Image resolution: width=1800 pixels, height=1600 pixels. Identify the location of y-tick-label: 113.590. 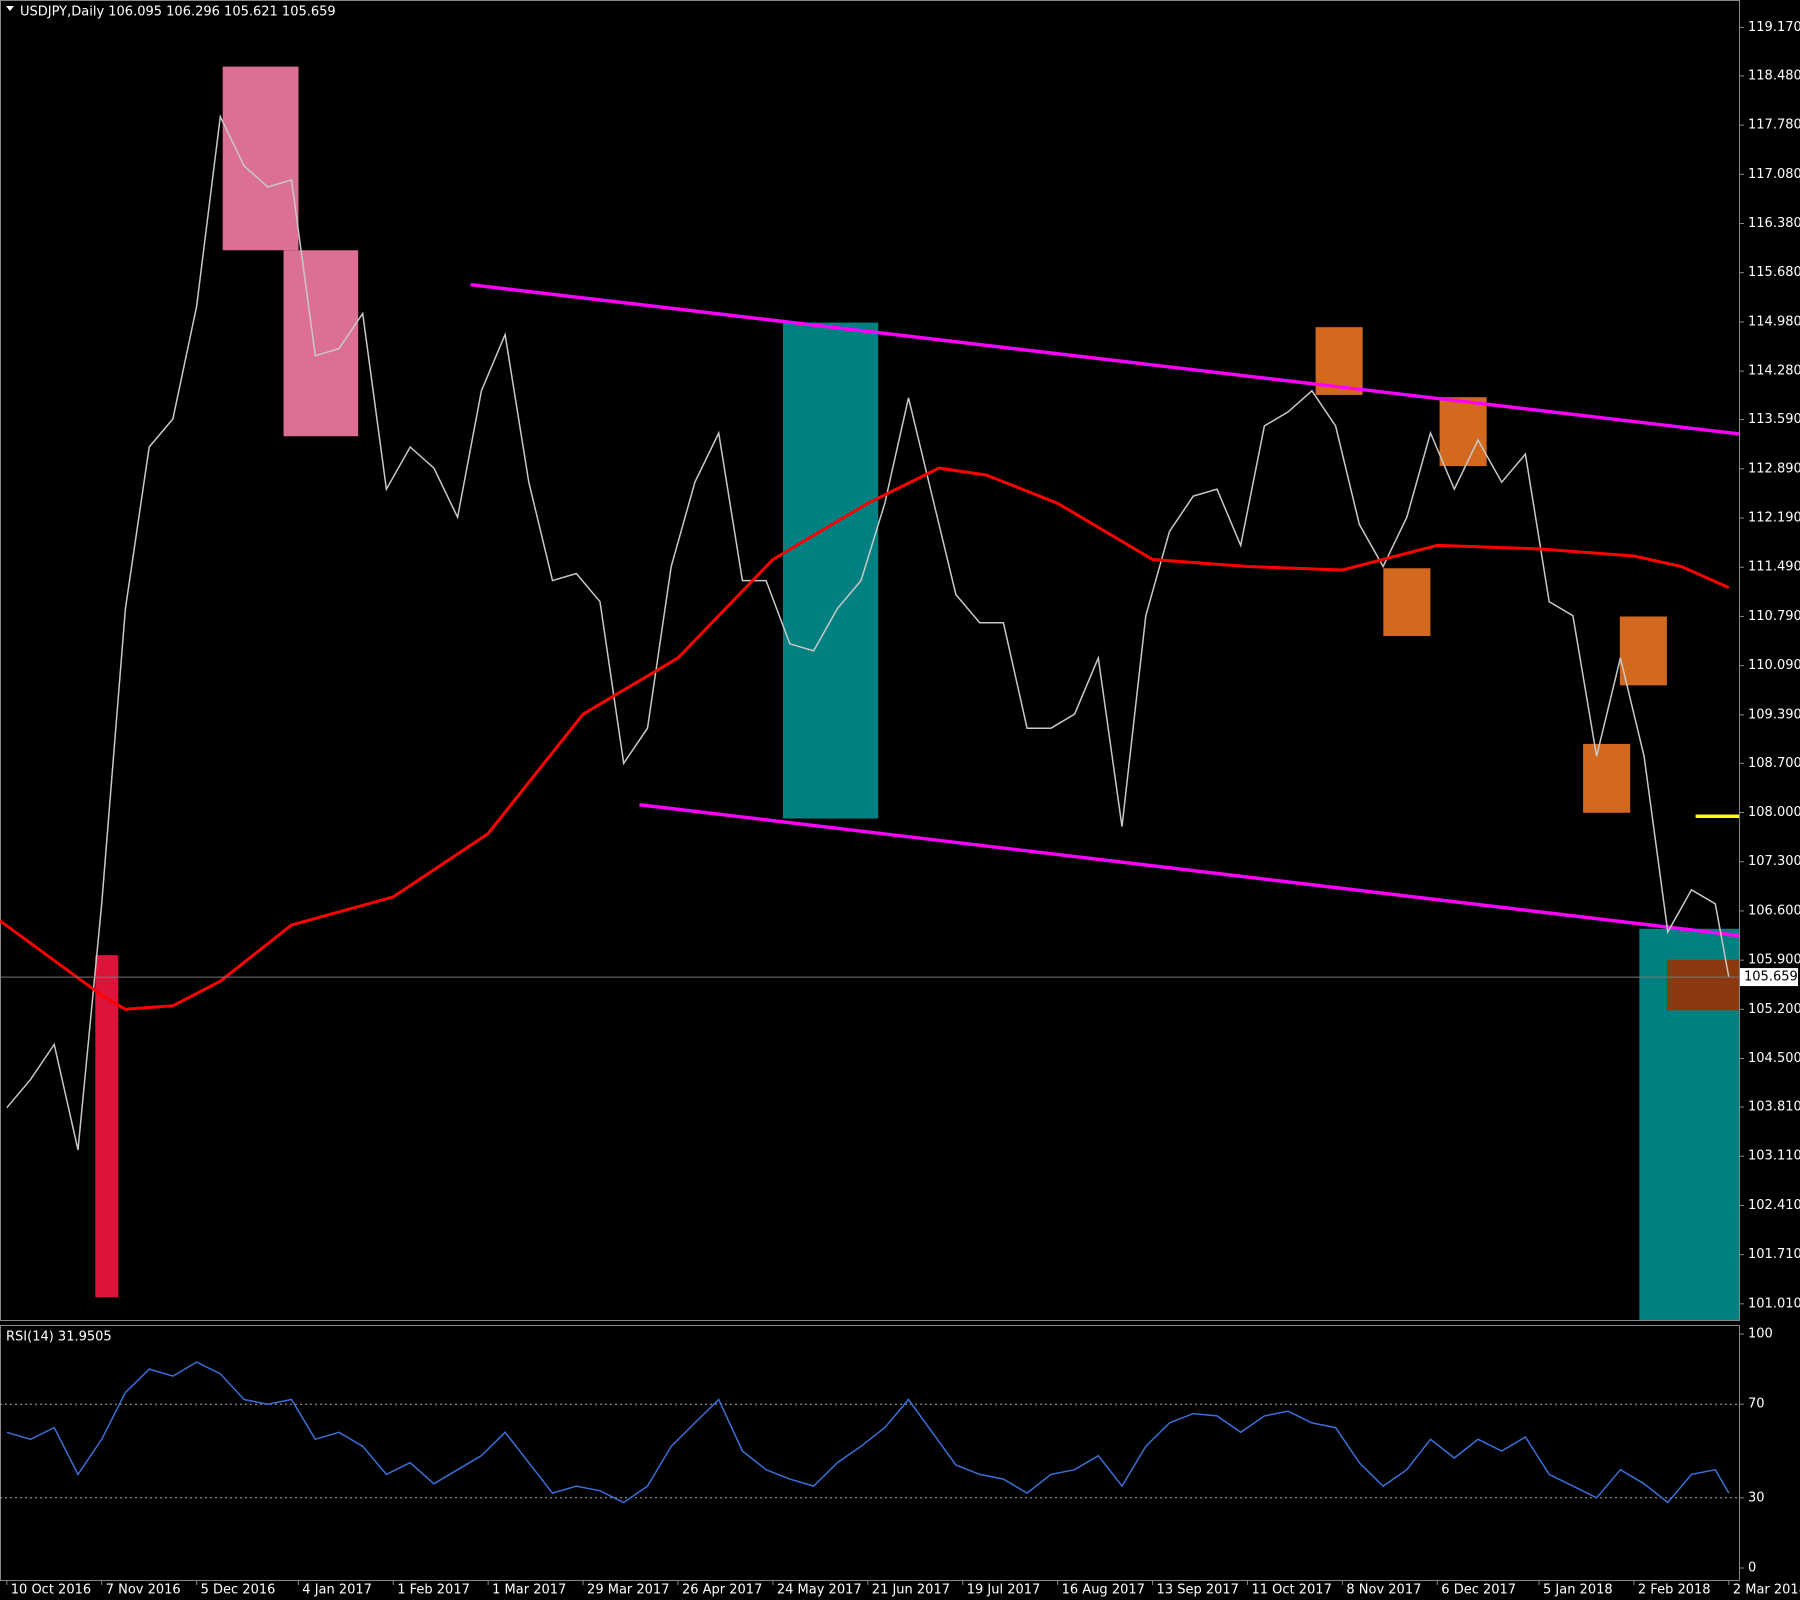
(1774, 419).